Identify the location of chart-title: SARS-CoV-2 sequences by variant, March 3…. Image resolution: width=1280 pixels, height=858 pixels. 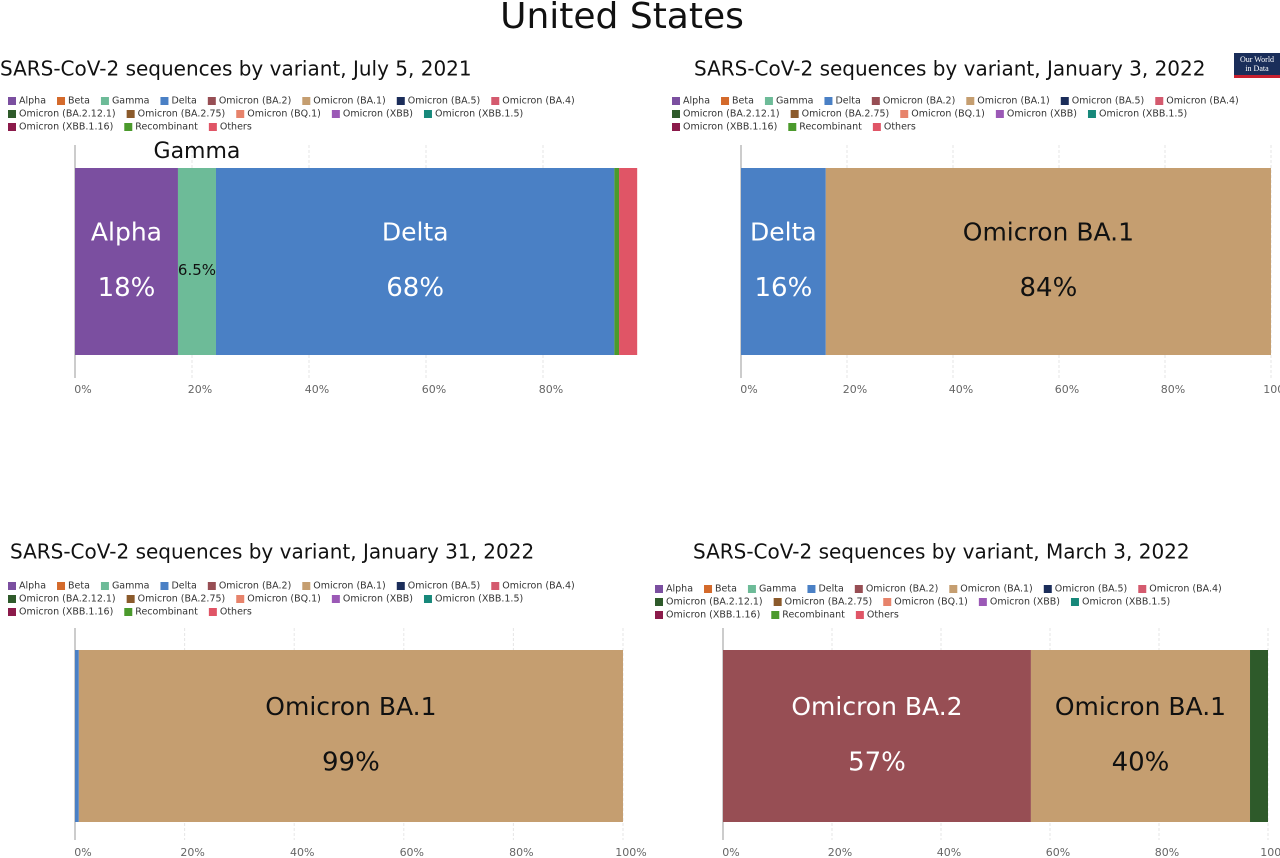
(941, 552).